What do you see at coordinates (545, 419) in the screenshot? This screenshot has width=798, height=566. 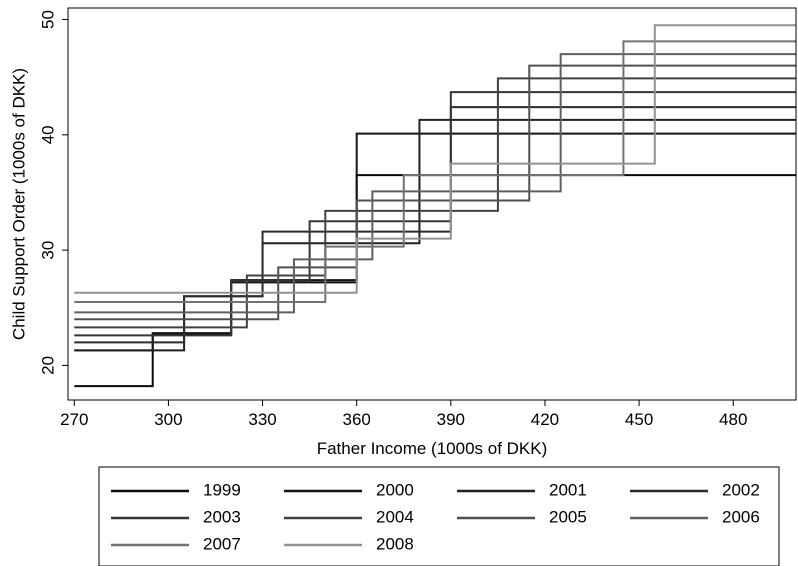 I see `x-tick-label: 420` at bounding box center [545, 419].